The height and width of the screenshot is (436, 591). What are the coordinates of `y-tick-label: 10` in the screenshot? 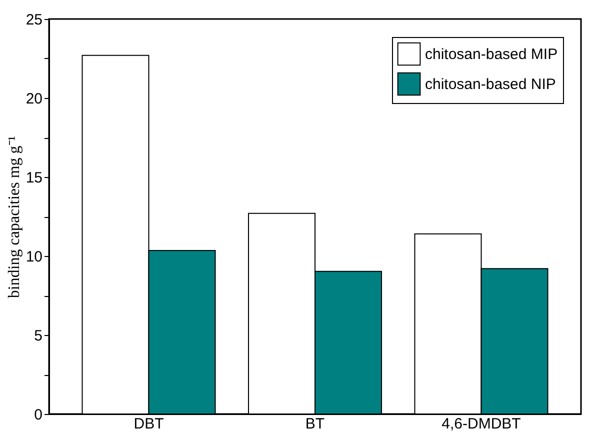 It's located at (34, 257).